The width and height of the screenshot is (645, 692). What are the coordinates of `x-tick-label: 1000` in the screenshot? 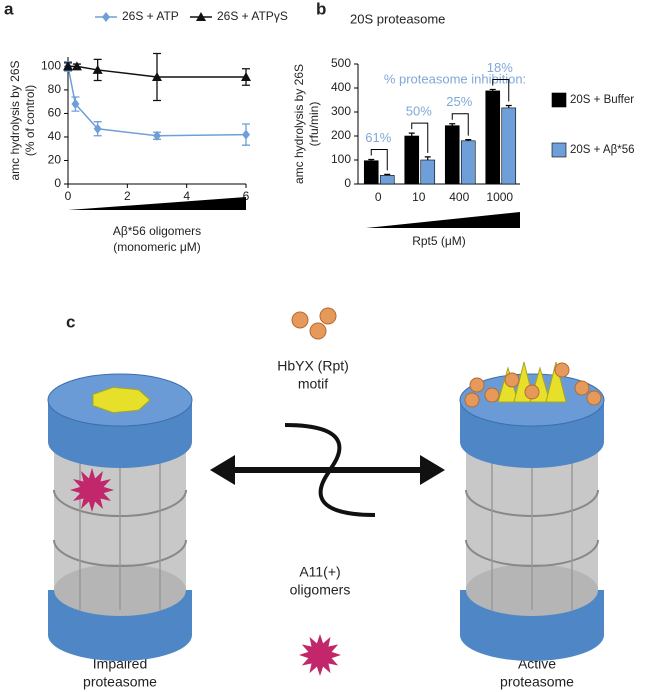 It's located at (499, 197).